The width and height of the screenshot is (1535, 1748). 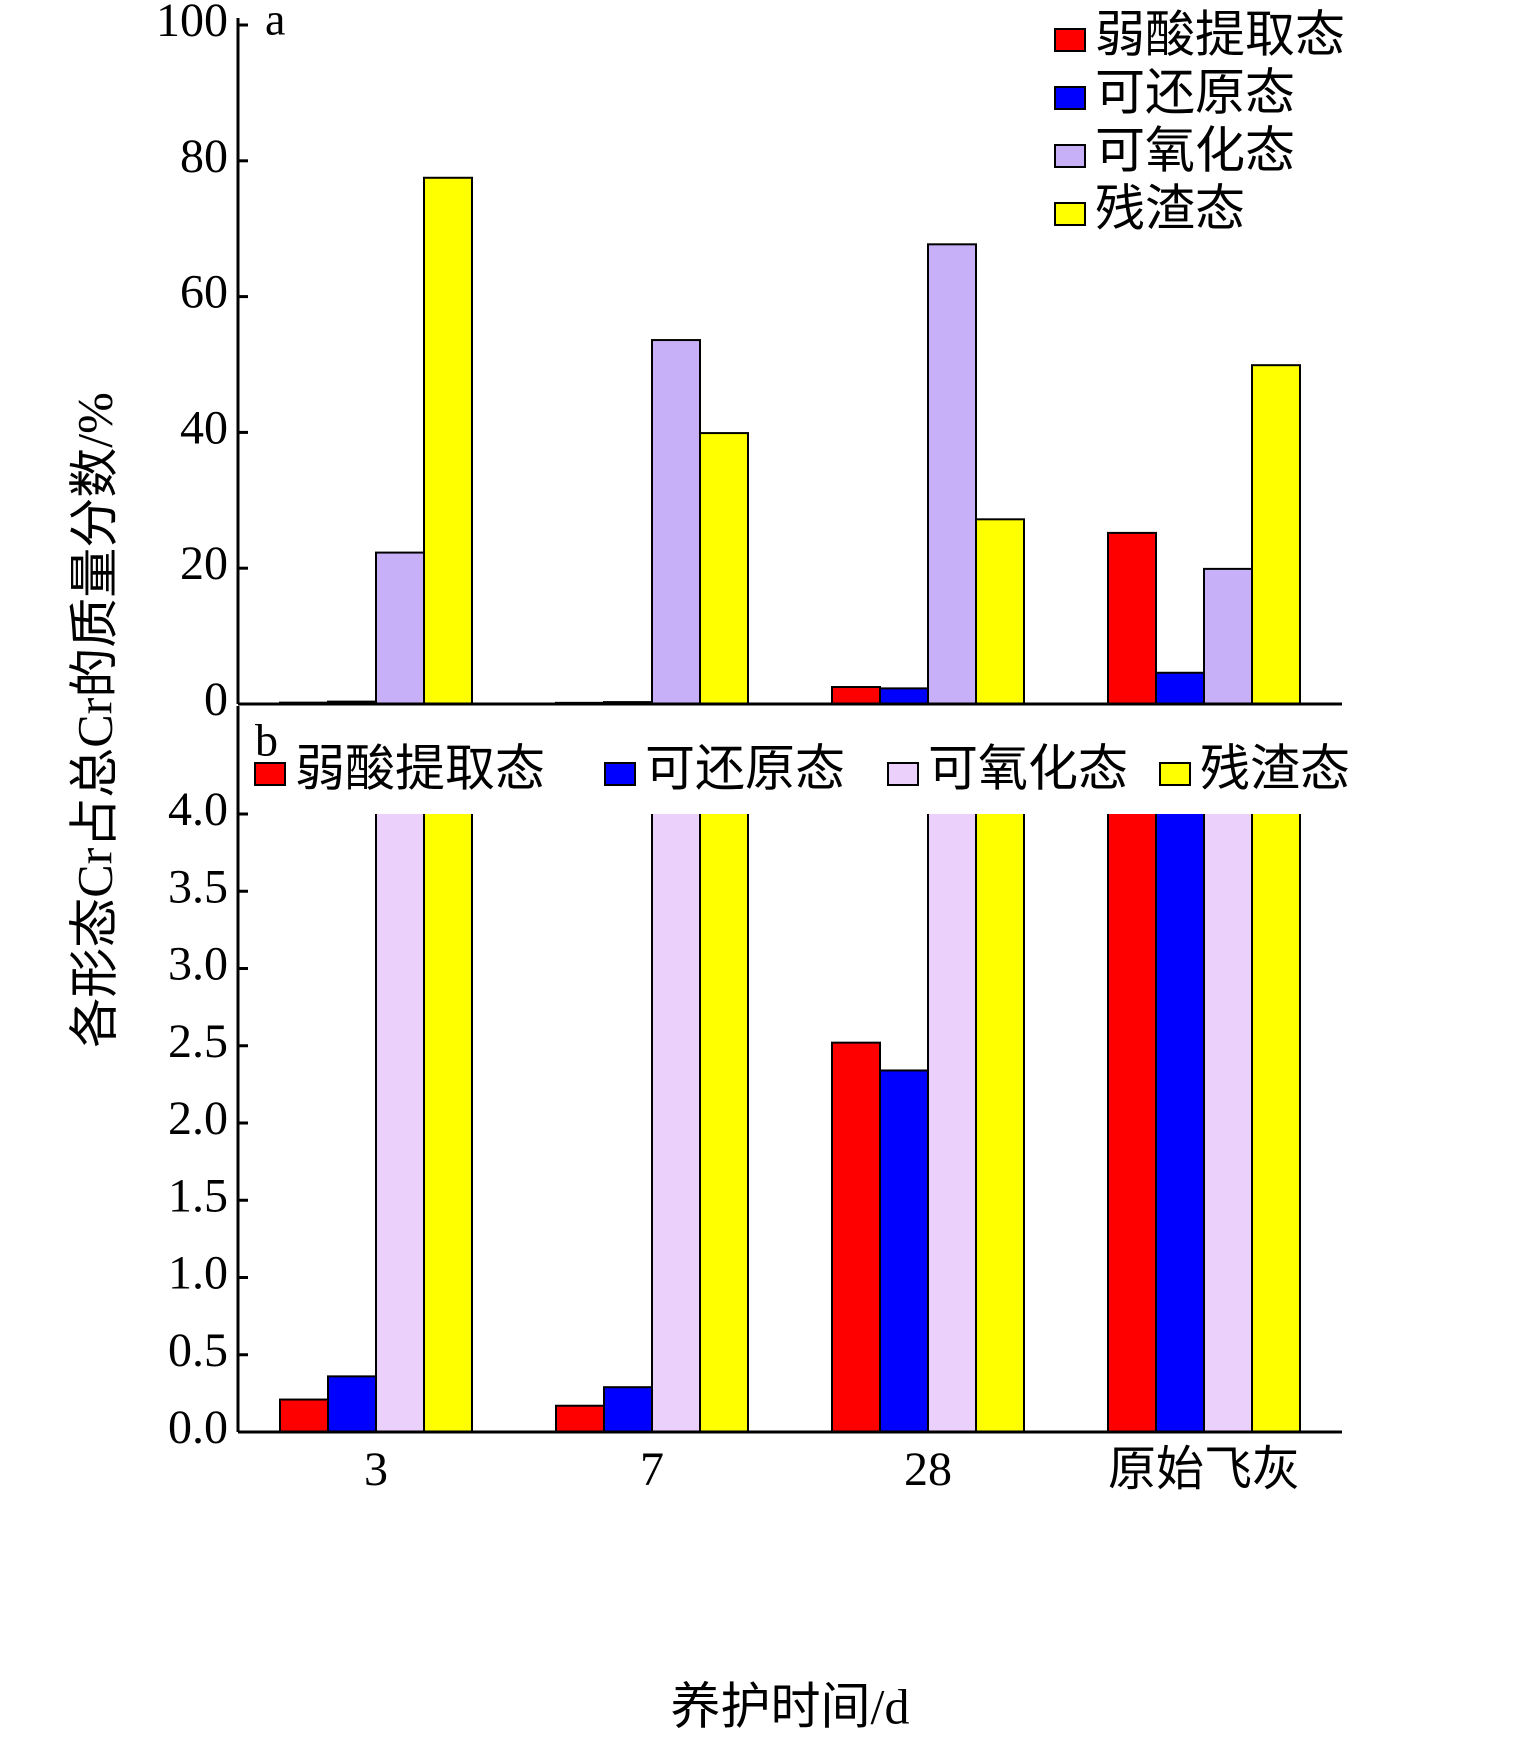 What do you see at coordinates (204, 563) in the screenshot?
I see `y-tick-label: 20` at bounding box center [204, 563].